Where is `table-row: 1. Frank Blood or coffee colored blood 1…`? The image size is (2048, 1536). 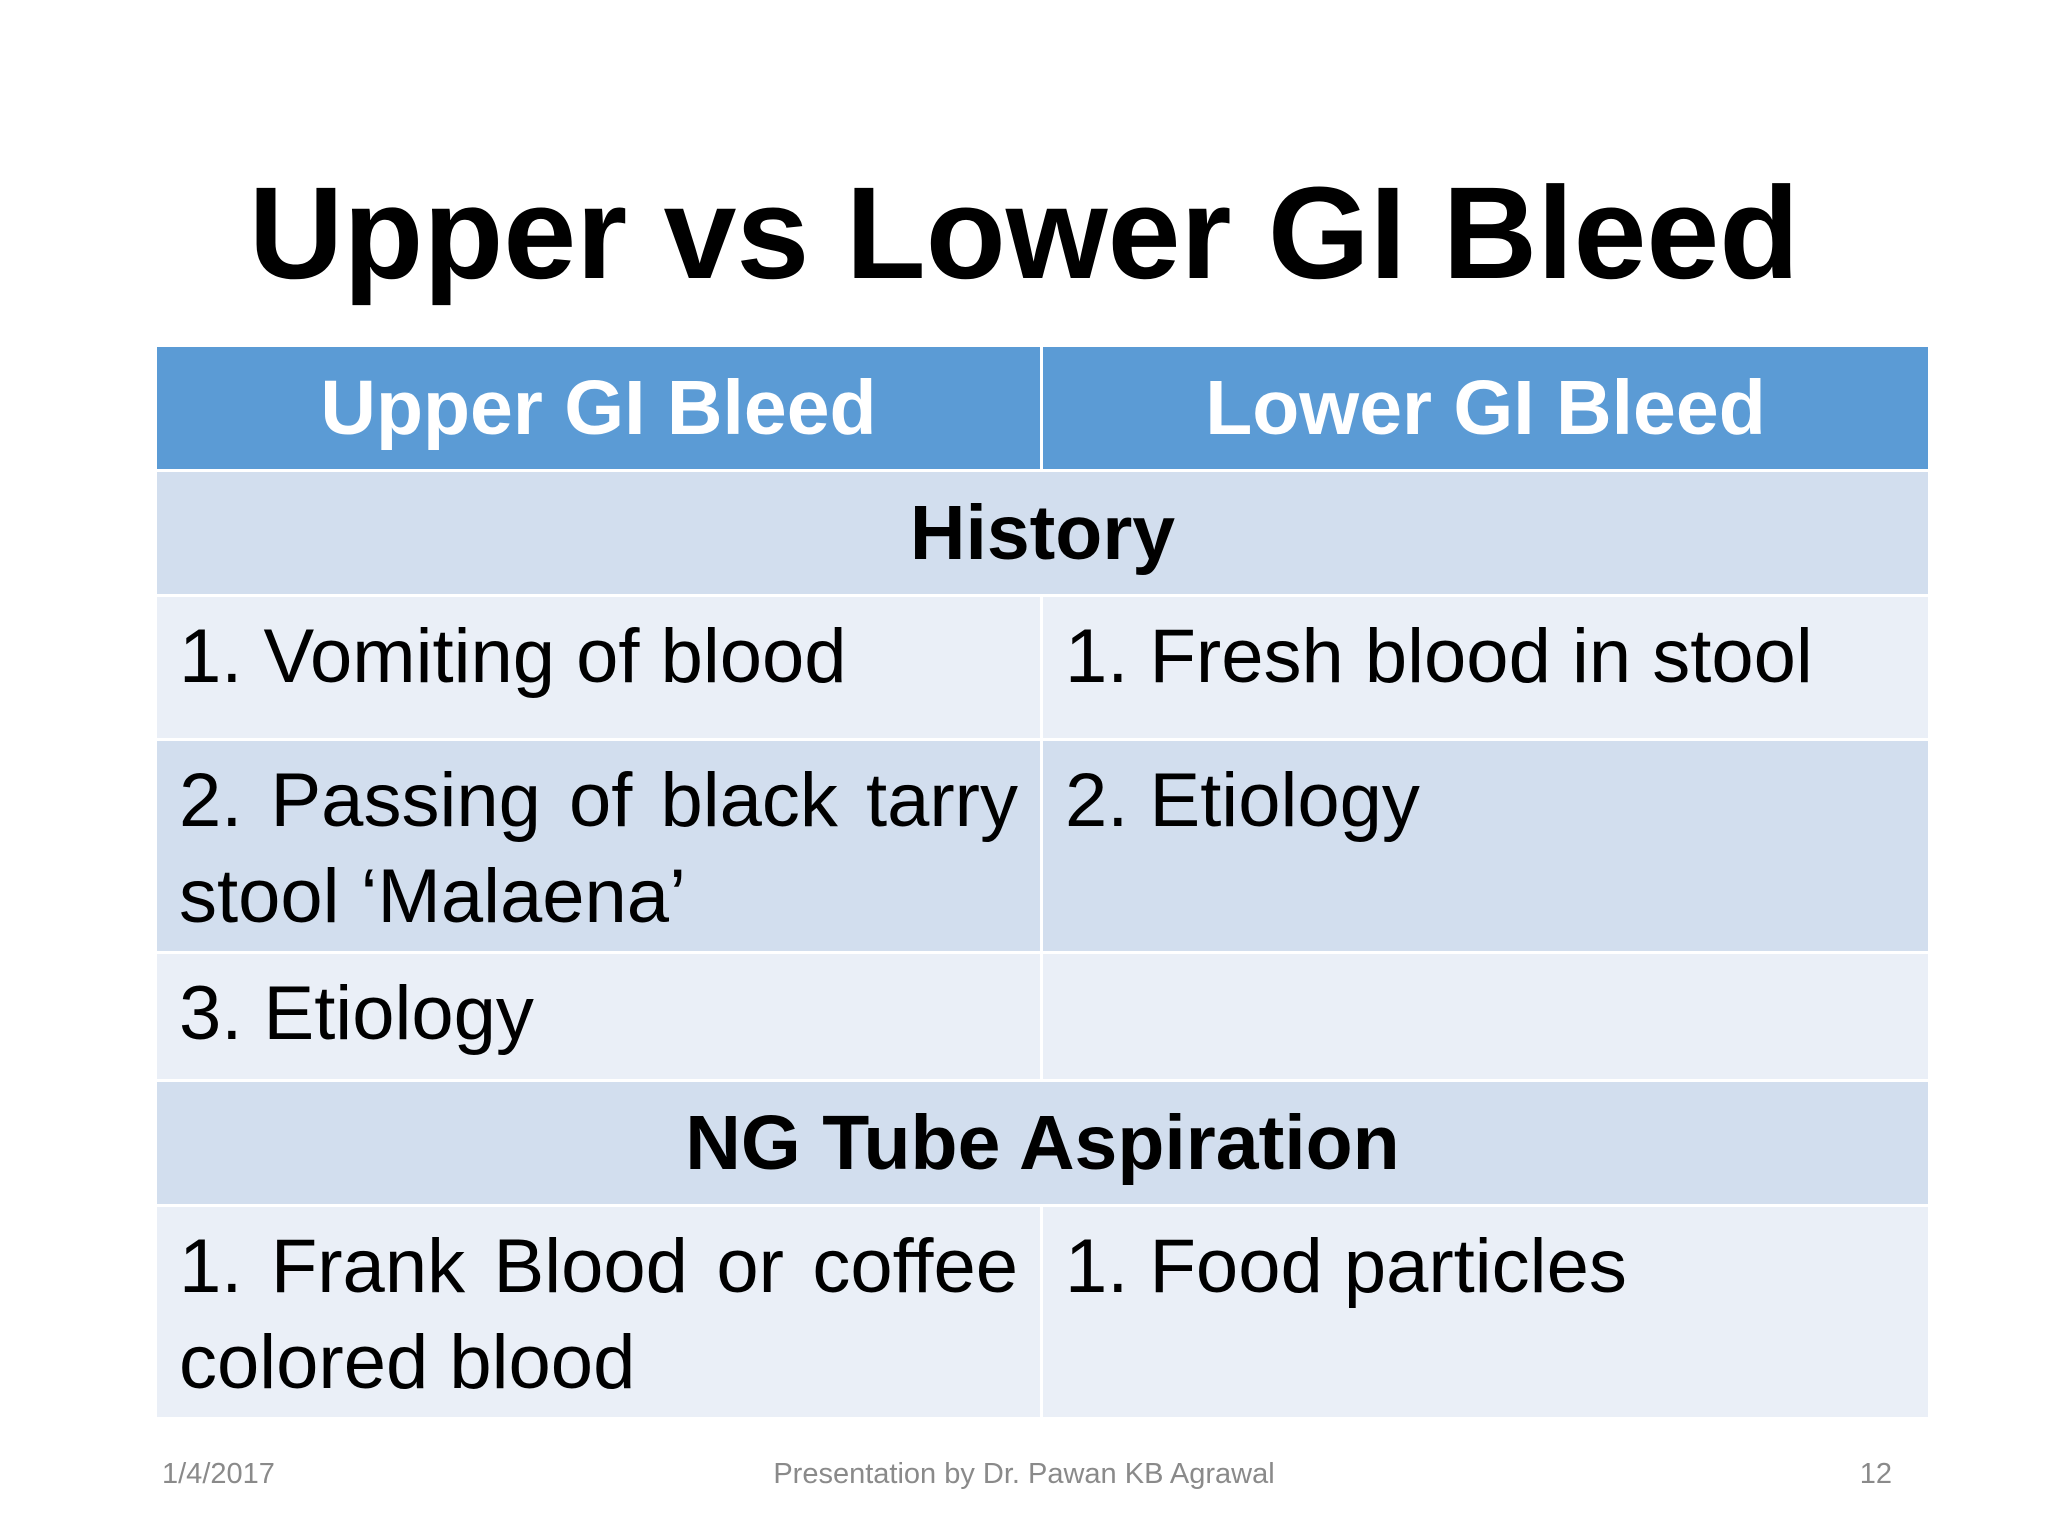 table-row: 1. Frank Blood or coffee colored blood 1… is located at coordinates (1042, 1312).